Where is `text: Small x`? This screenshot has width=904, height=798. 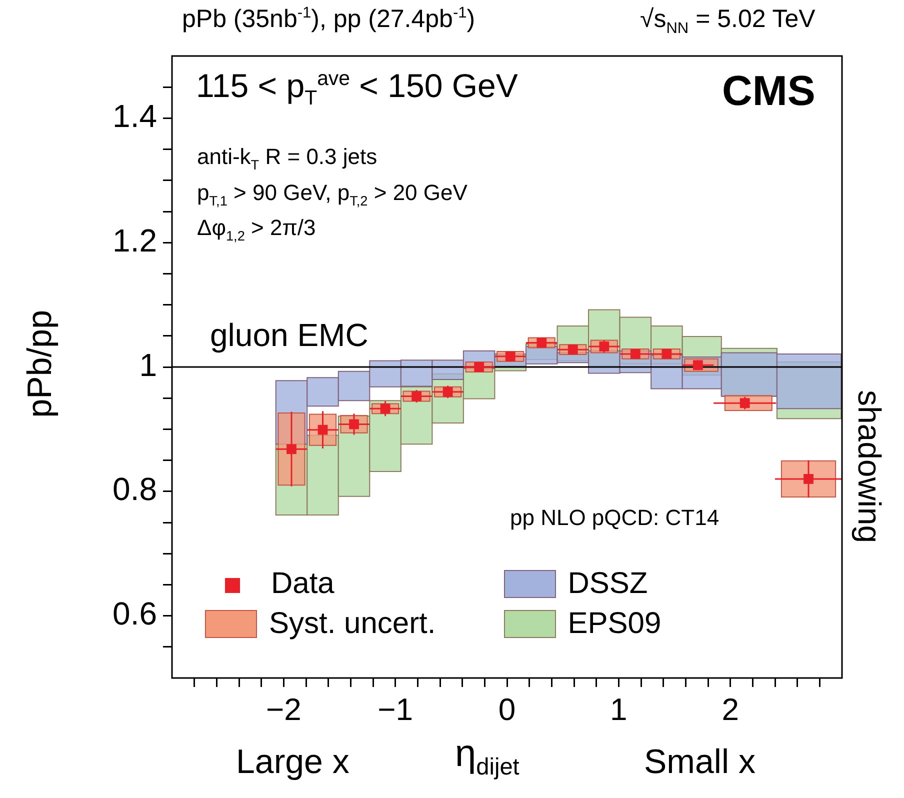
text: Small x is located at coordinates (700, 762).